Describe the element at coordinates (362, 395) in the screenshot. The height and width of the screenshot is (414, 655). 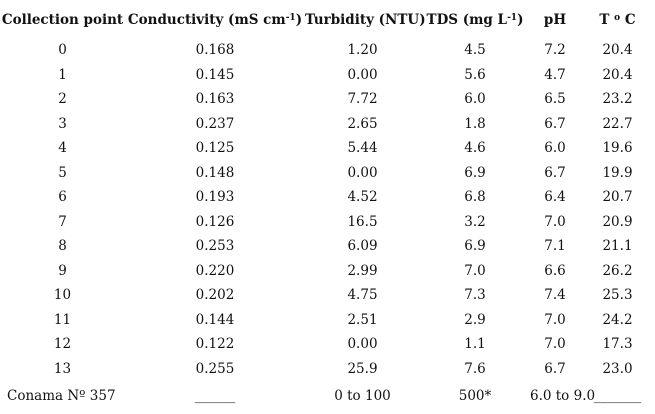
I see `table-cell: 0 to 100` at that location.